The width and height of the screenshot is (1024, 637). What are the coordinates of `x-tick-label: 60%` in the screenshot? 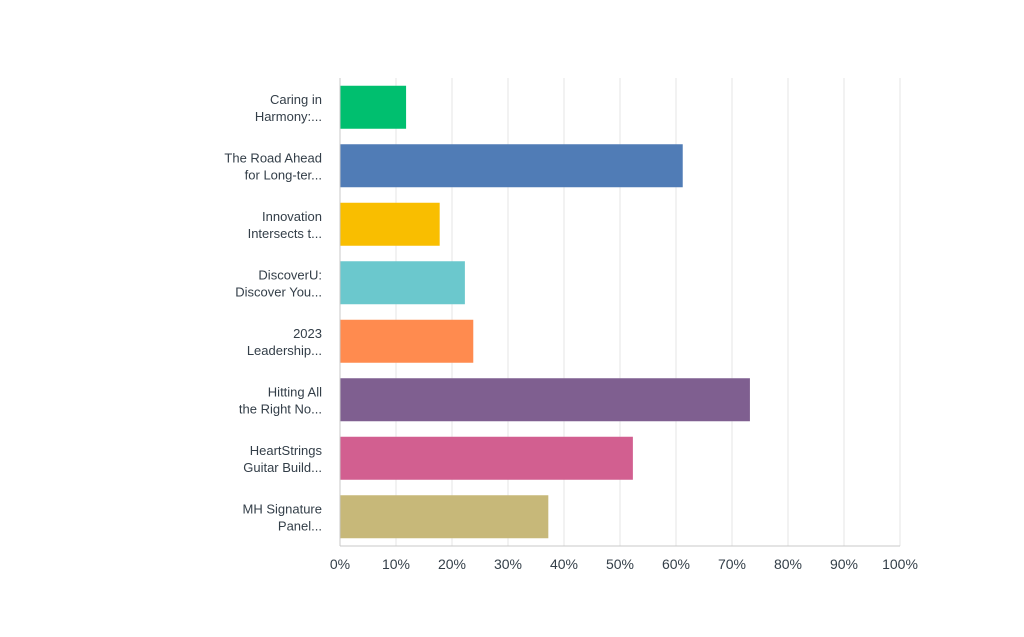 It's located at (676, 564).